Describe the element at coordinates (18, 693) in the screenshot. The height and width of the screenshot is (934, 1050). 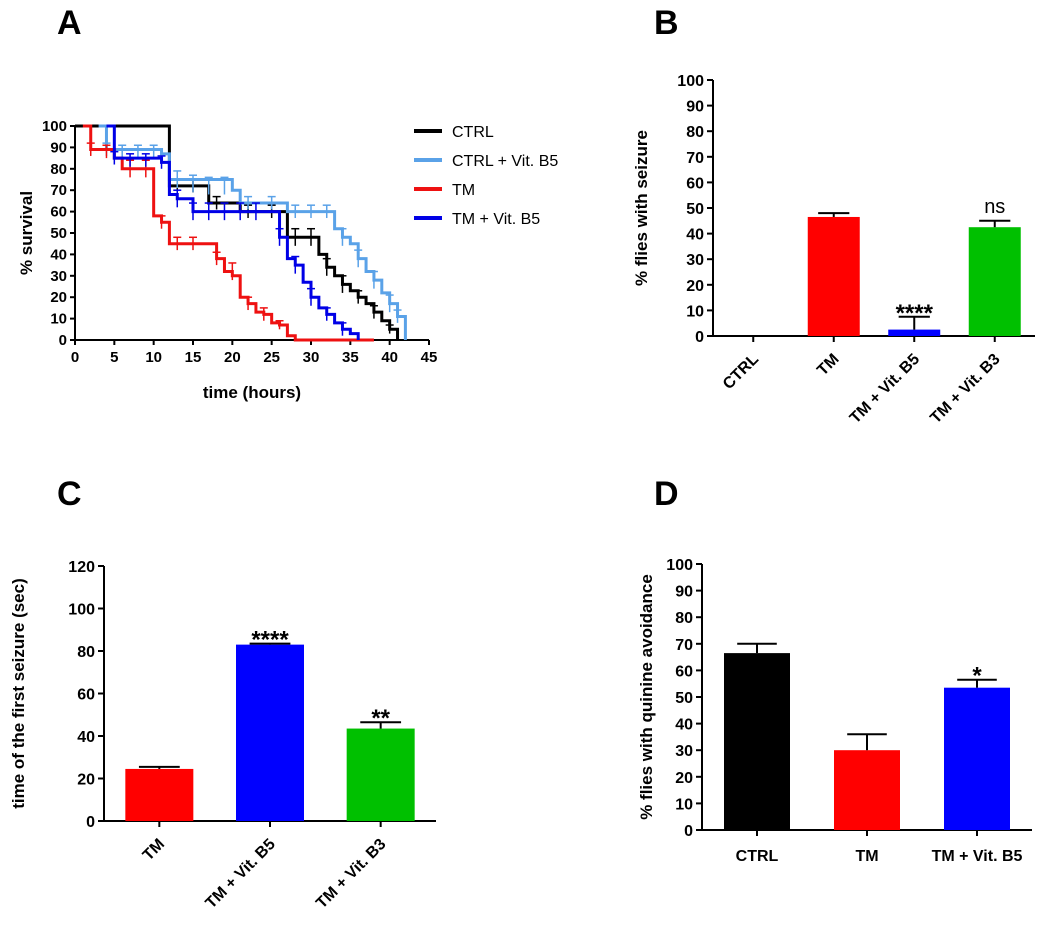
I see `y-axis-label: time of the first seizure (sec)` at that location.